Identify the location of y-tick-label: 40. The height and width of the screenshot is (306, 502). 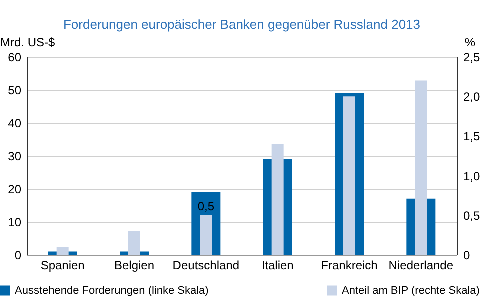
(15, 123).